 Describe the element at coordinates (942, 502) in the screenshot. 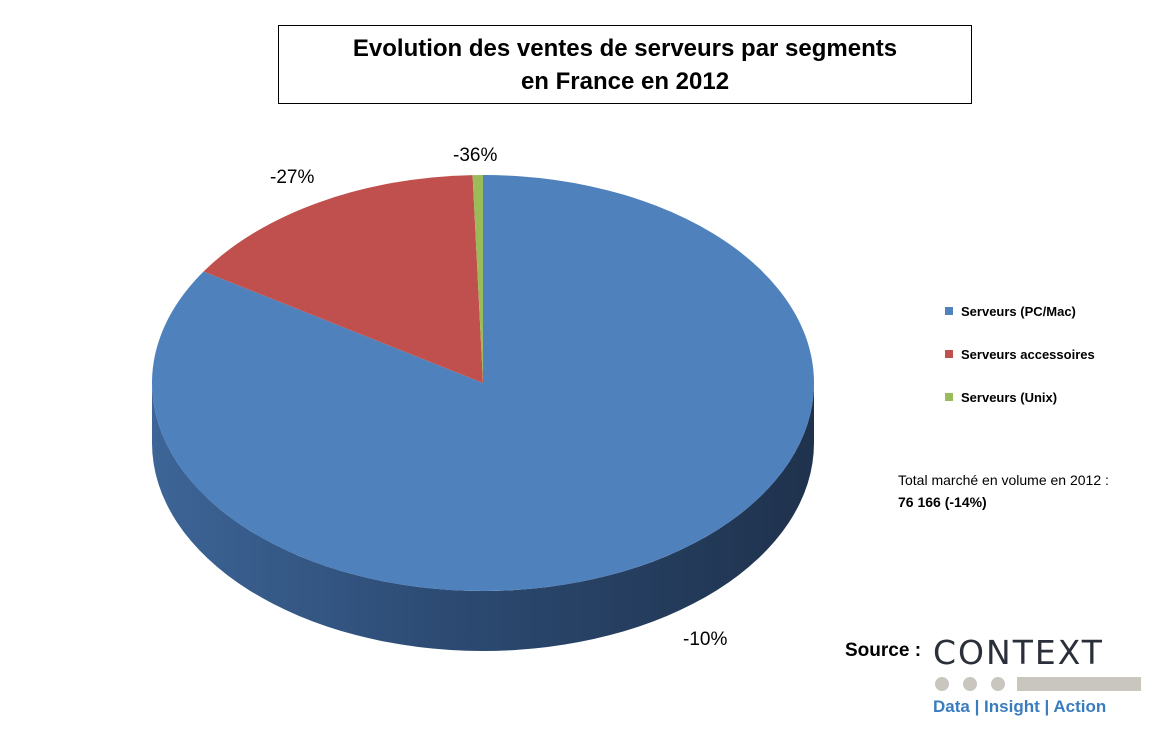

I see `total-market-value: 76 166 (-14%)` at that location.